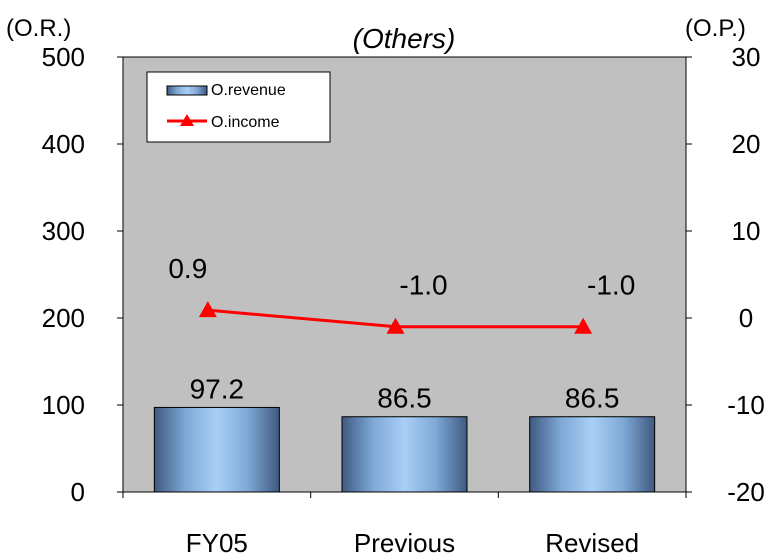 This screenshot has height=560, width=774. What do you see at coordinates (404, 38) in the screenshot?
I see `chart-title: (Others)` at bounding box center [404, 38].